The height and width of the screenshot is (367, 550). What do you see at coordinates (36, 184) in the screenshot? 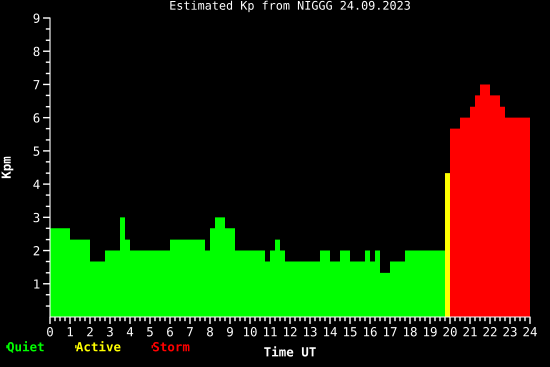
I see `y-tick-label: 4` at bounding box center [36, 184].